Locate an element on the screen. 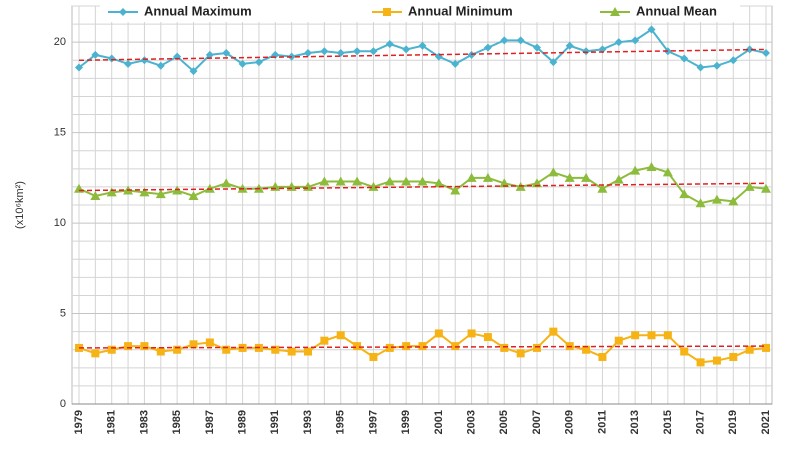 Image resolution: width=789 pixels, height=451 pixels. x-tick-label: 2017 is located at coordinates (700, 422).